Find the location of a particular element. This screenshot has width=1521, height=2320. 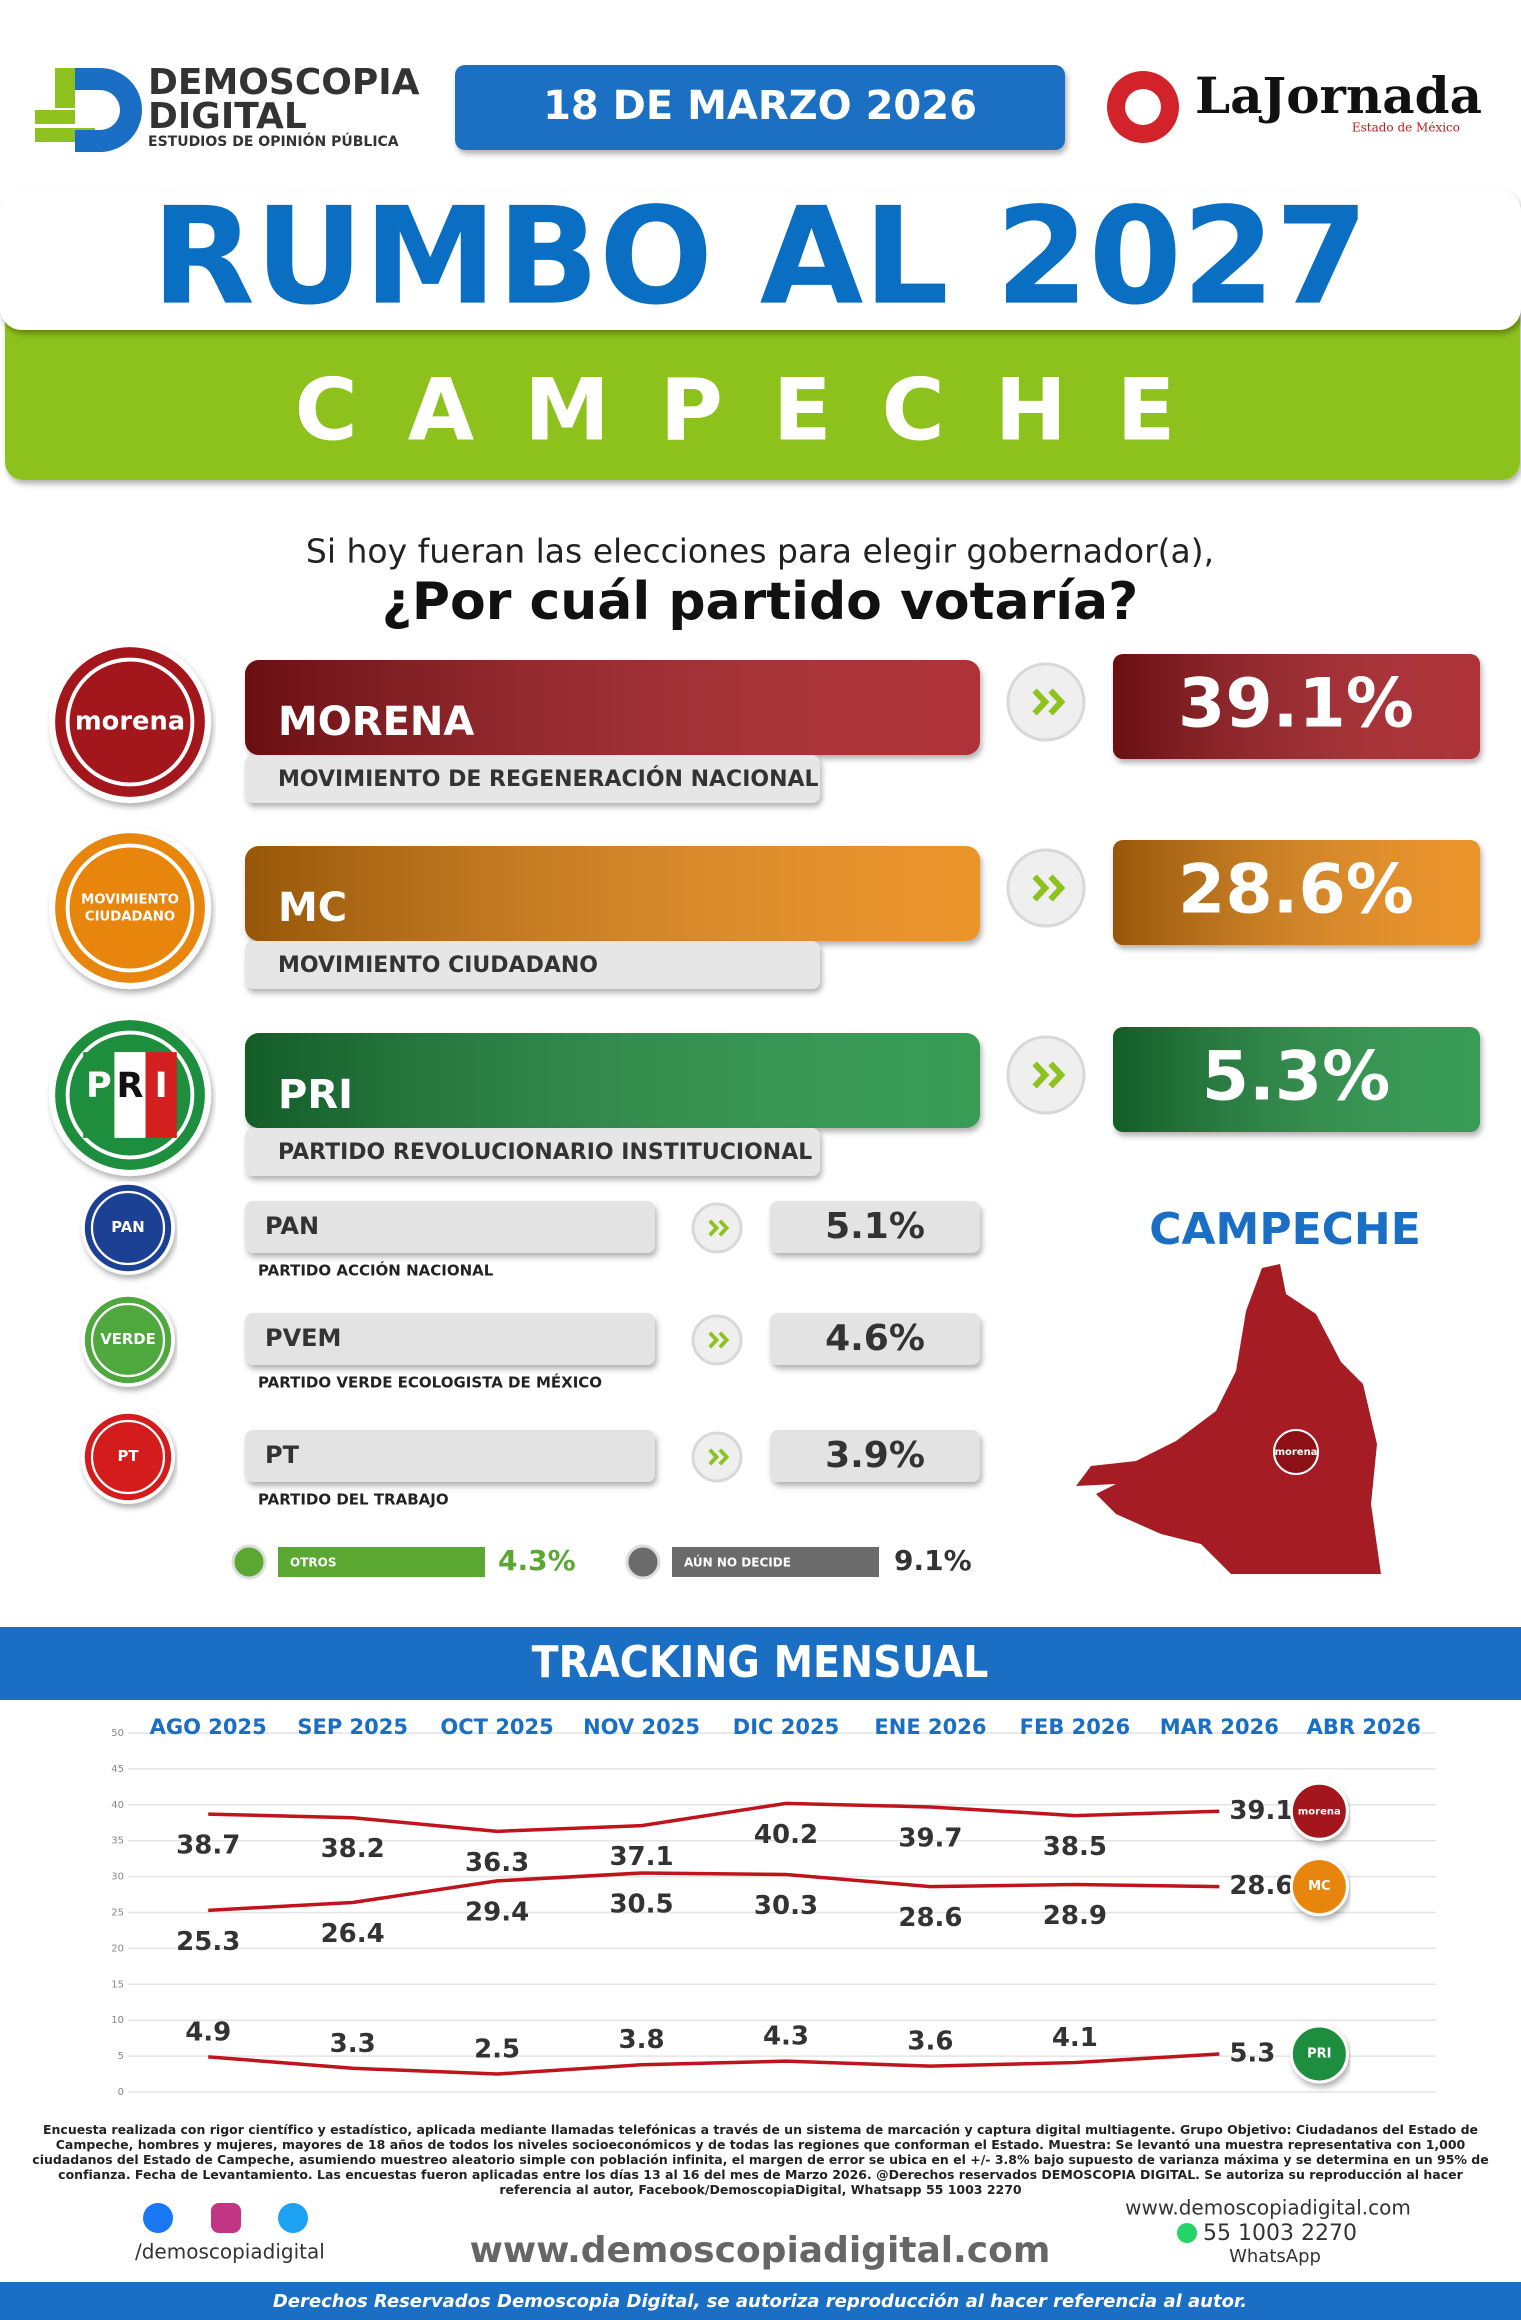

contact-web: www.demoscopiadigital.com is located at coordinates (1268, 2208).